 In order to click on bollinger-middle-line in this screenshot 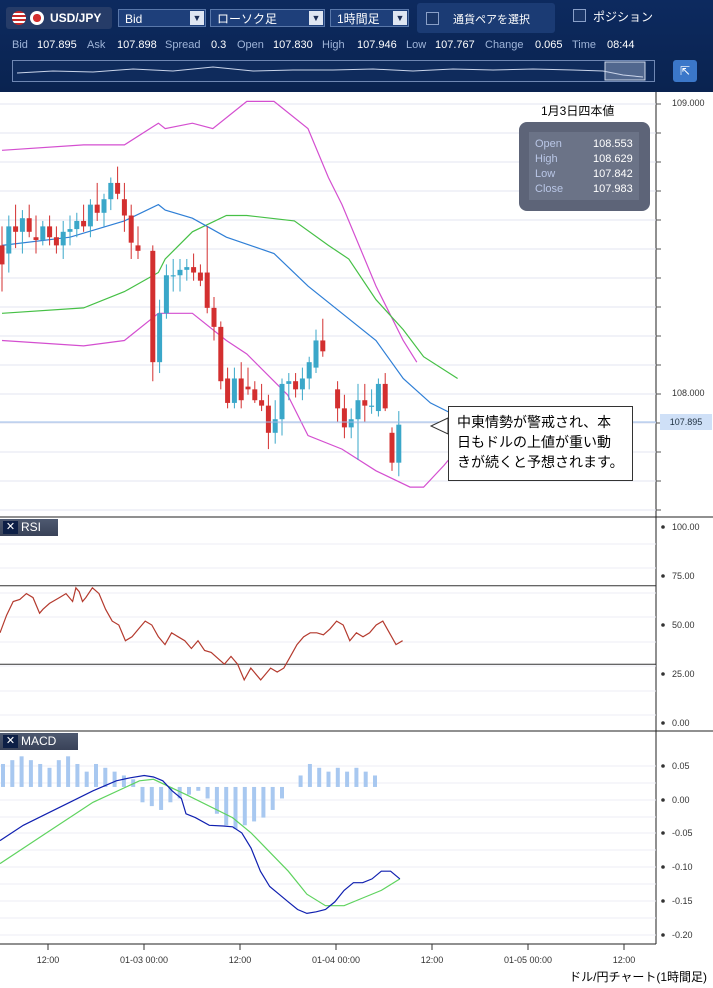, I will do `click(229, 297)`.